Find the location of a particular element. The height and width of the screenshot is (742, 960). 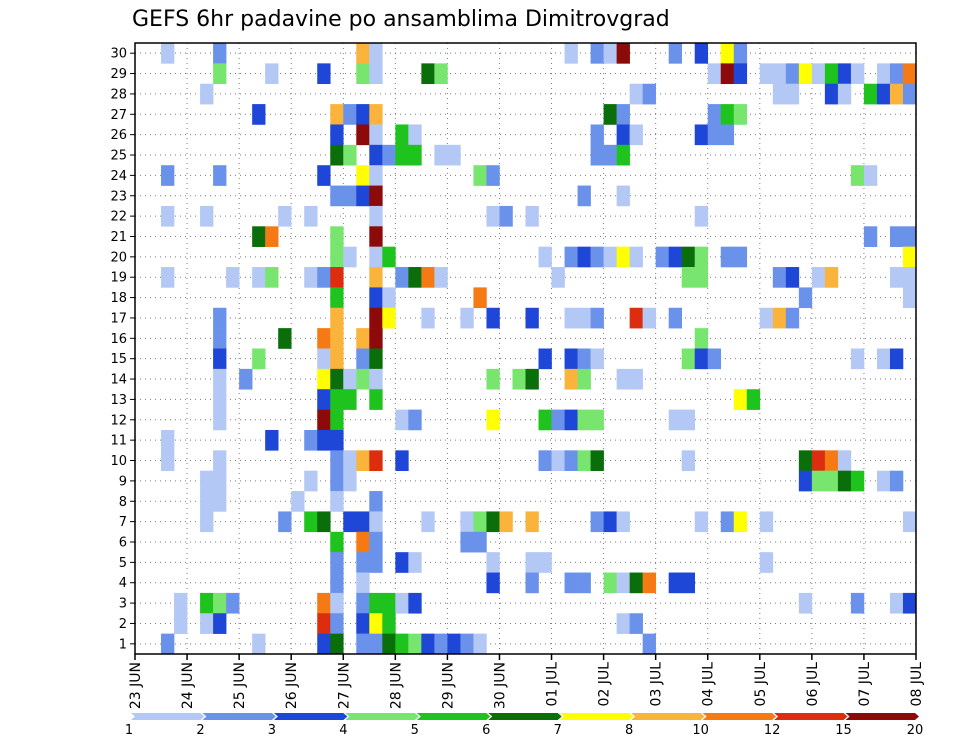

colorbar: 1 2 3 4 5 6 7 8 10 12 15 20 is located at coordinates (524, 725).